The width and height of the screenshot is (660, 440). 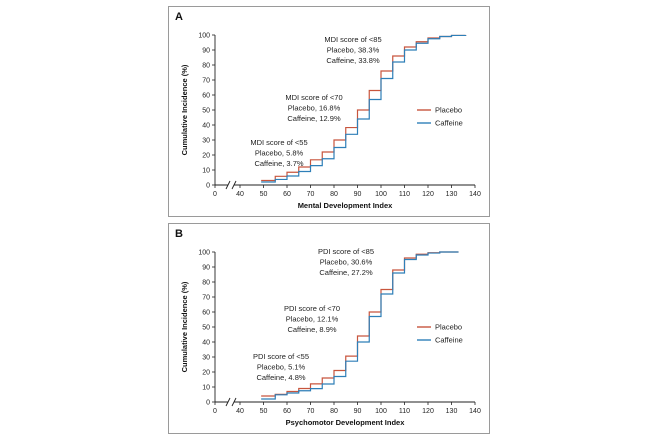 I want to click on annotation-line: Placebo, 5.1%, so click(x=281, y=367).